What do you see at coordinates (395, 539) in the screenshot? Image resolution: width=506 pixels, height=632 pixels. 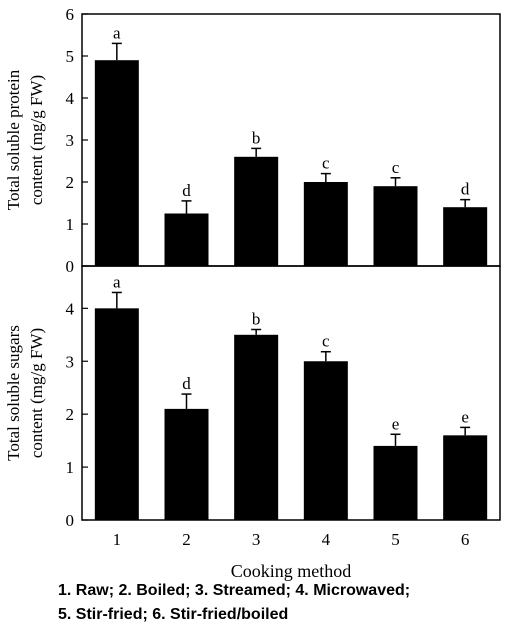 I see `sugars-xtick-label-5: 5` at bounding box center [395, 539].